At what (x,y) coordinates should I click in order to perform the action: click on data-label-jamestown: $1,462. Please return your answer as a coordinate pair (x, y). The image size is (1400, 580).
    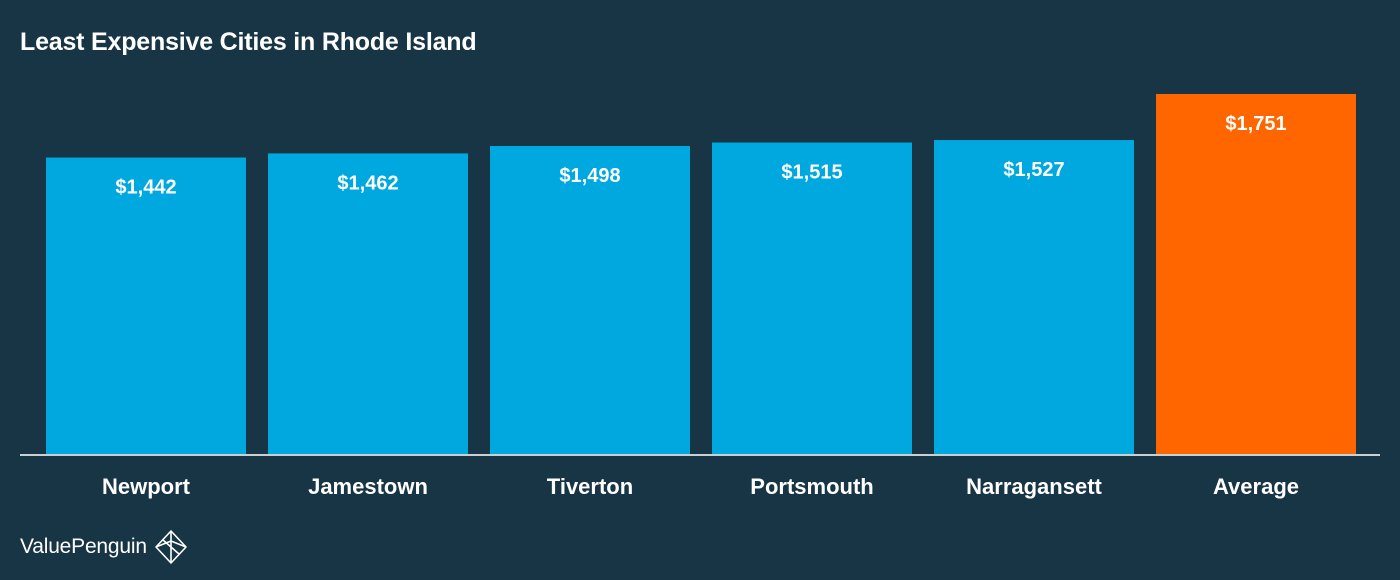
    Looking at the image, I should click on (367, 183).